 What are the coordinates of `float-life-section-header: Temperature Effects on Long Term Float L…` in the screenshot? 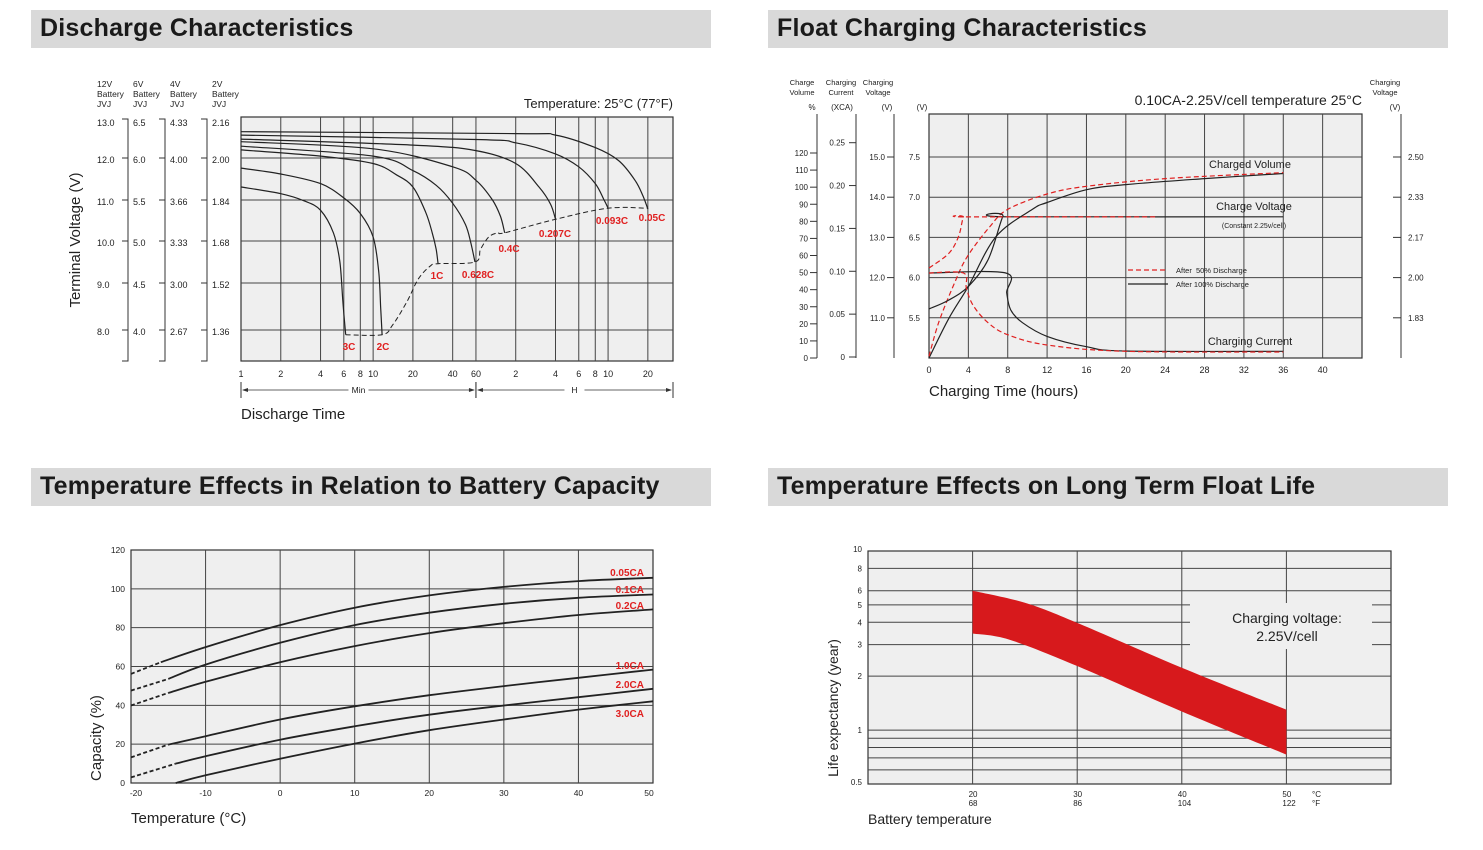 It's located at (1108, 487).